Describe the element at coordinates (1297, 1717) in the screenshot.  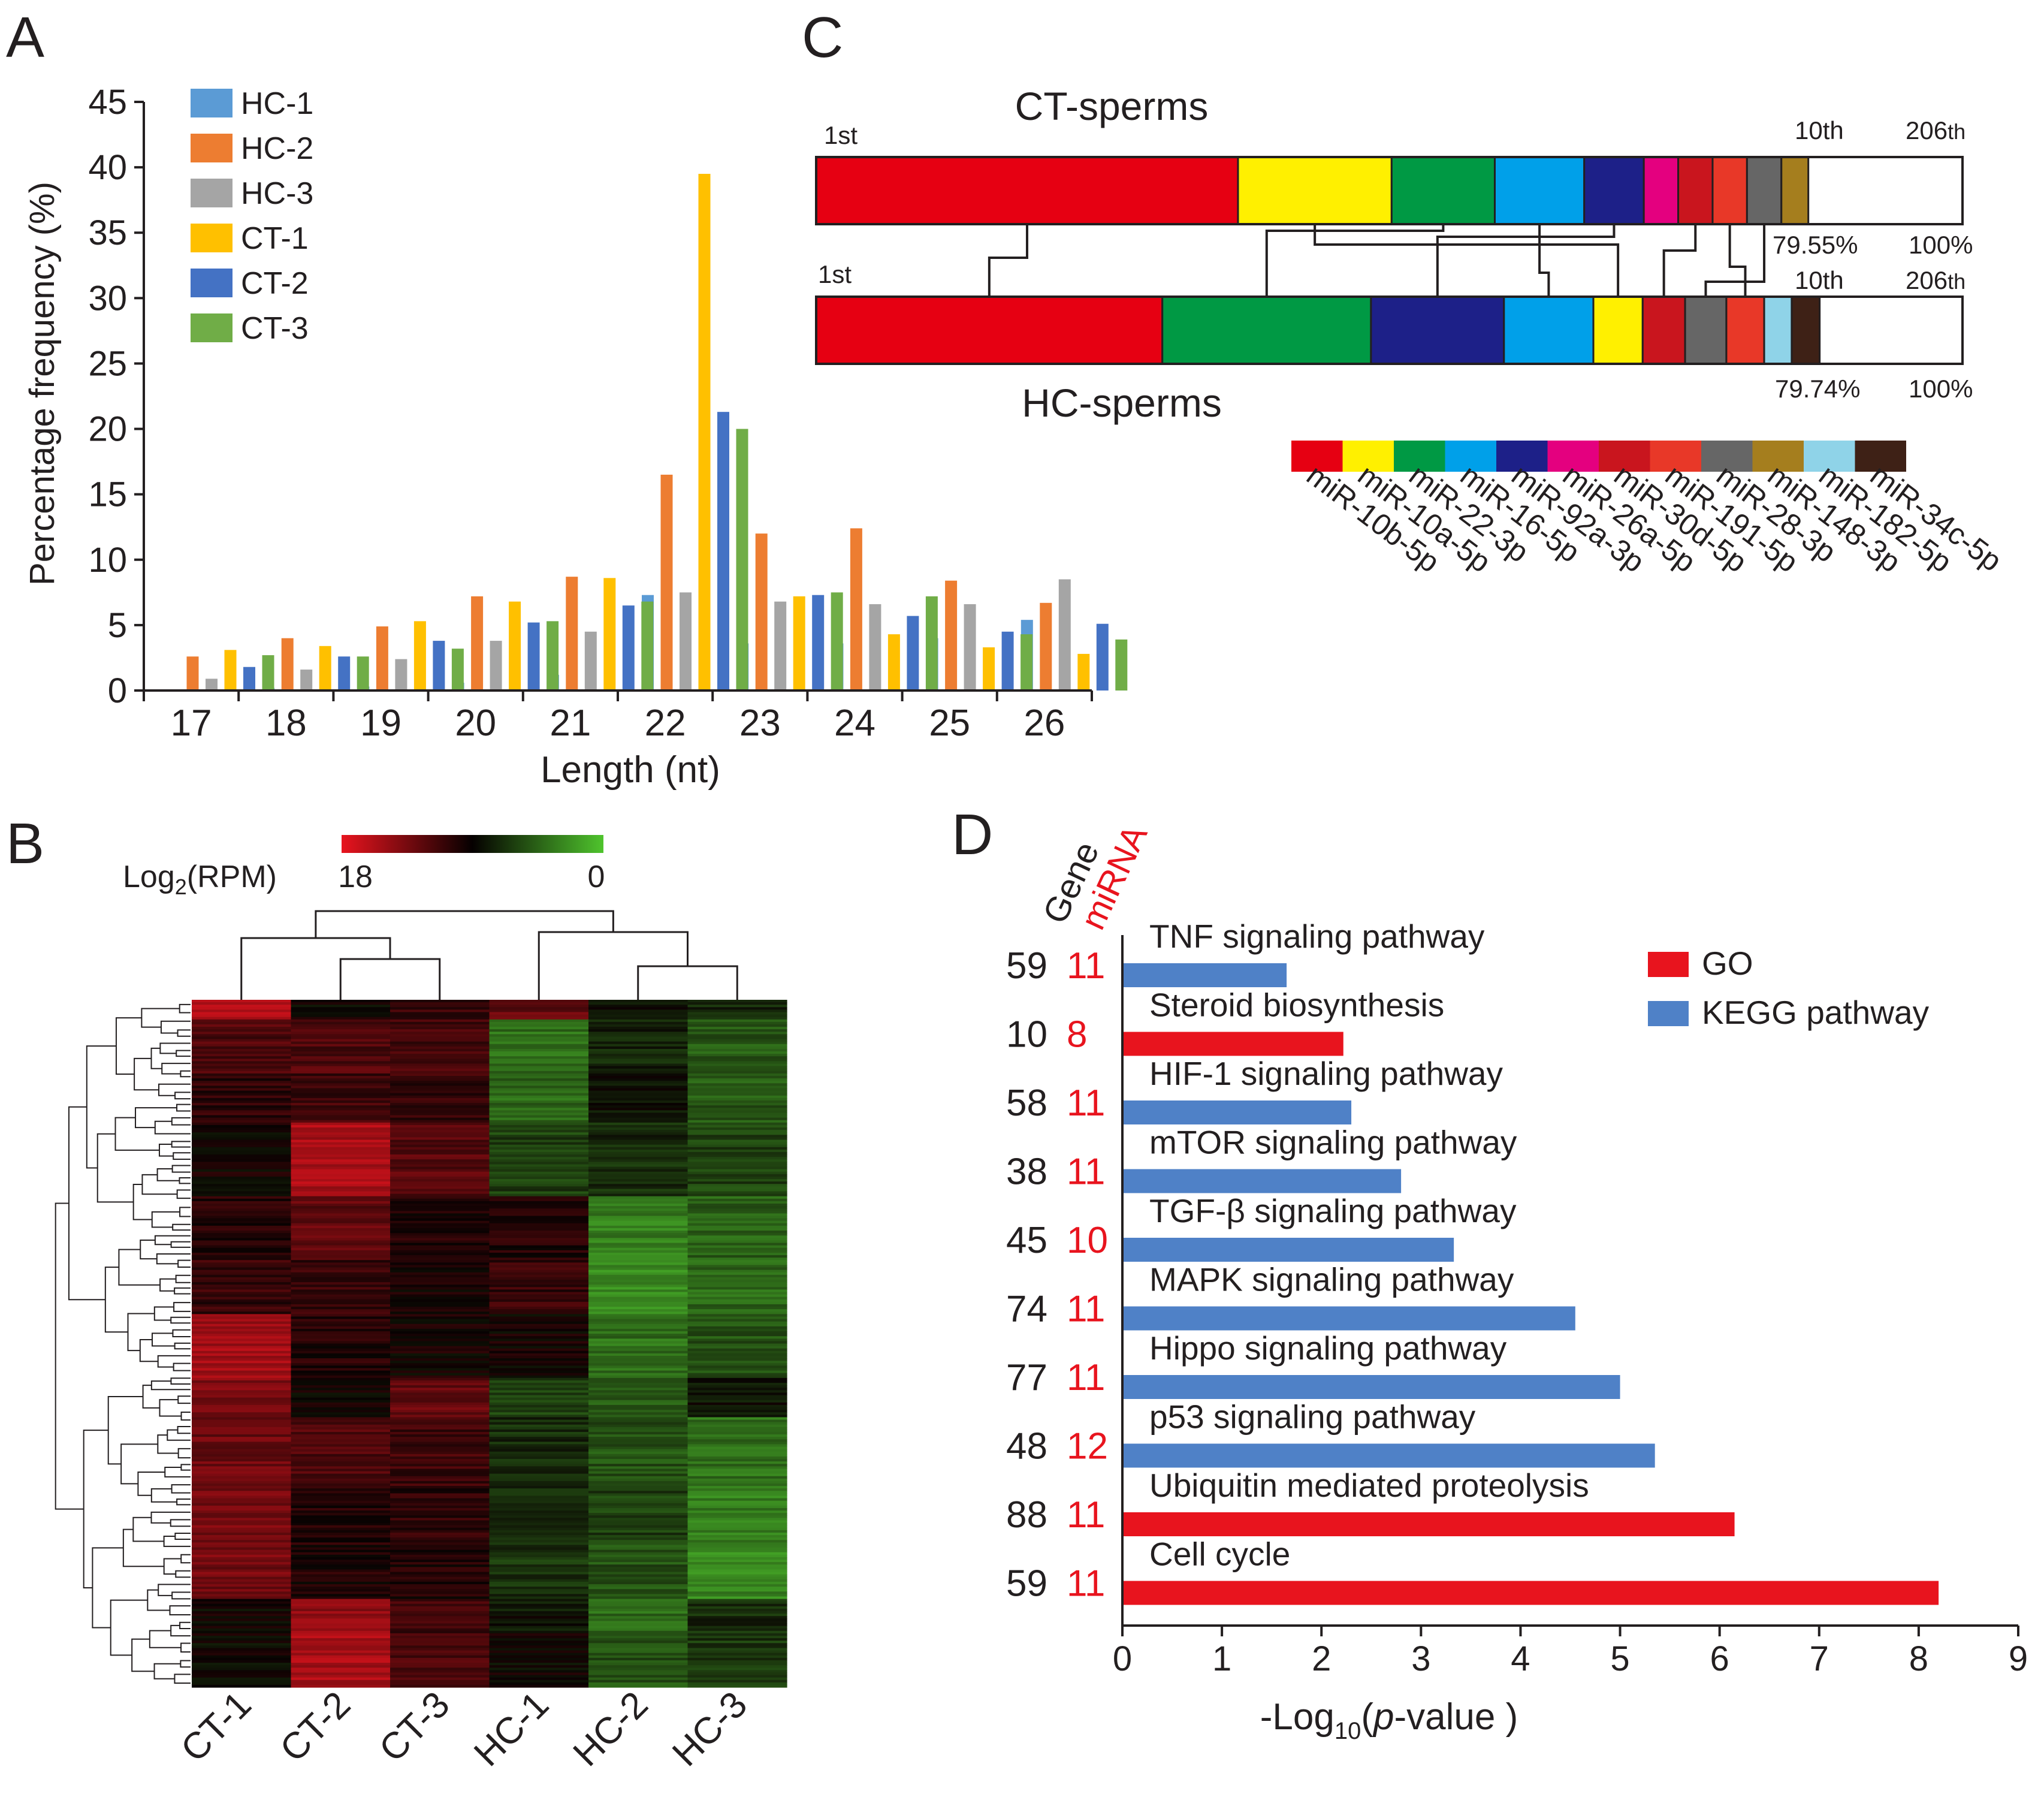
I see `xlabel-log: -Log` at that location.